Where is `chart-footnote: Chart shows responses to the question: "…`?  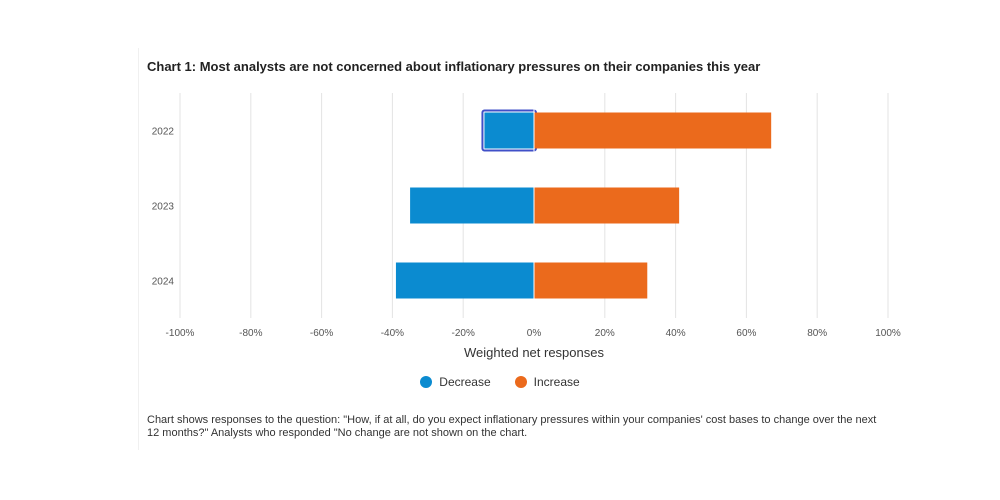
chart-footnote: Chart shows responses to the question: "… is located at coordinates (512, 426).